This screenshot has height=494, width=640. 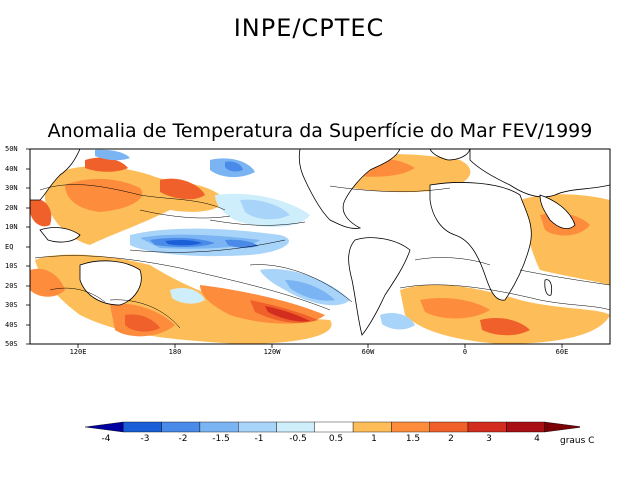 What do you see at coordinates (336, 439) in the screenshot?
I see `scale-label-0-5: 0.5` at bounding box center [336, 439].